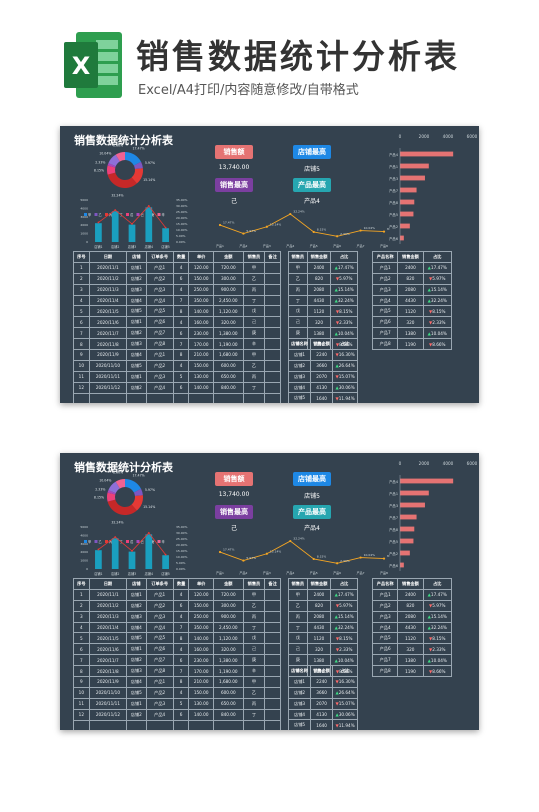 This screenshot has width=539, height=812. I want to click on salesperson-summary-cell: 2080, so click(319, 289).